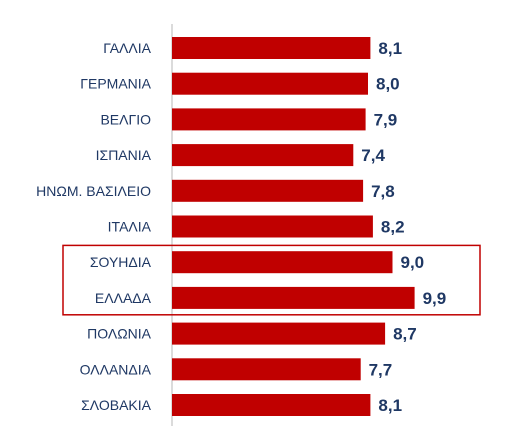 The width and height of the screenshot is (514, 437). I want to click on category-label-6: ΙΤΑΛΙΑ, so click(130, 227).